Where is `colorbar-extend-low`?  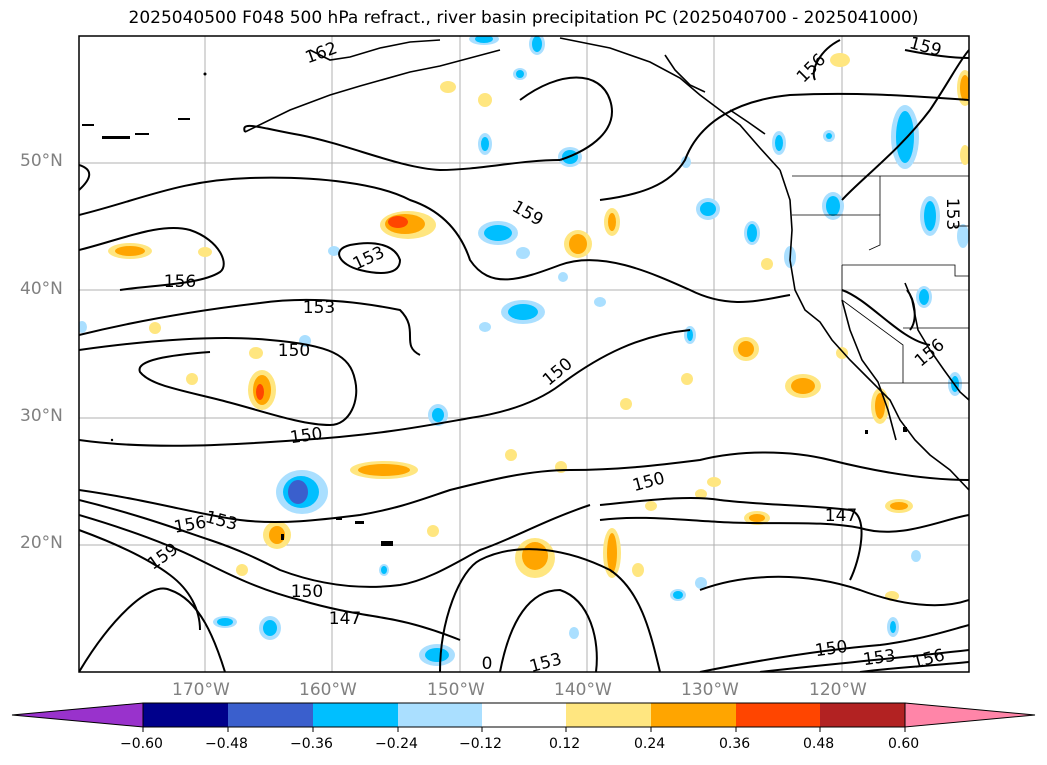 colorbar-extend-low is located at coordinates (77, 715).